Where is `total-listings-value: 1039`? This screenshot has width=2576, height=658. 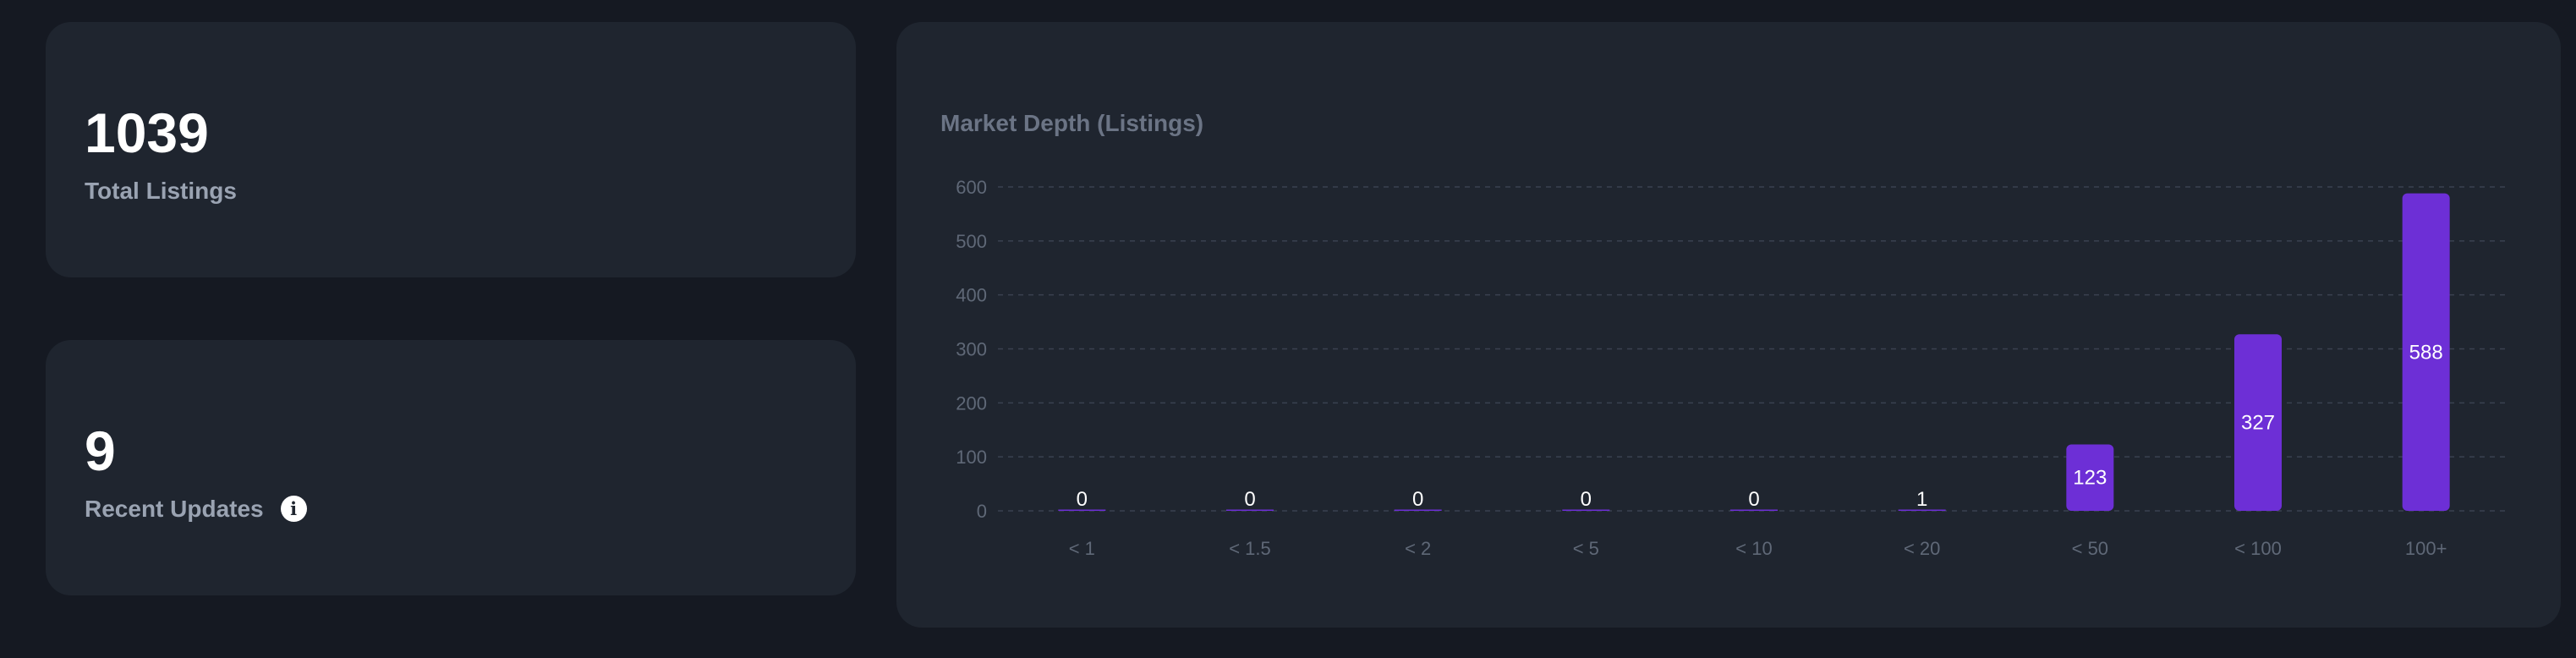 total-listings-value: 1039 is located at coordinates (147, 132).